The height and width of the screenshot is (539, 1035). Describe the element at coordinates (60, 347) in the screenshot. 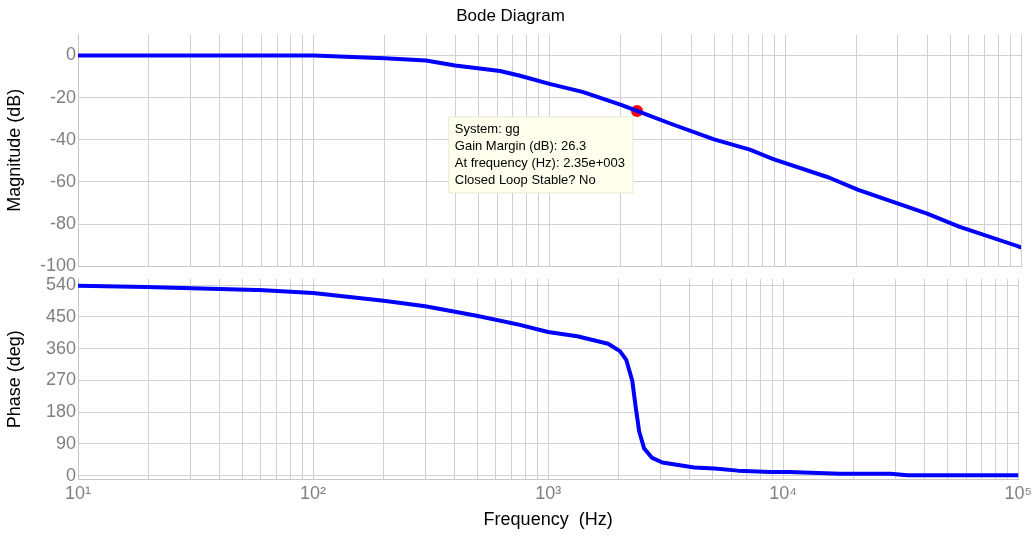

I see `y-tick-label: 360` at that location.